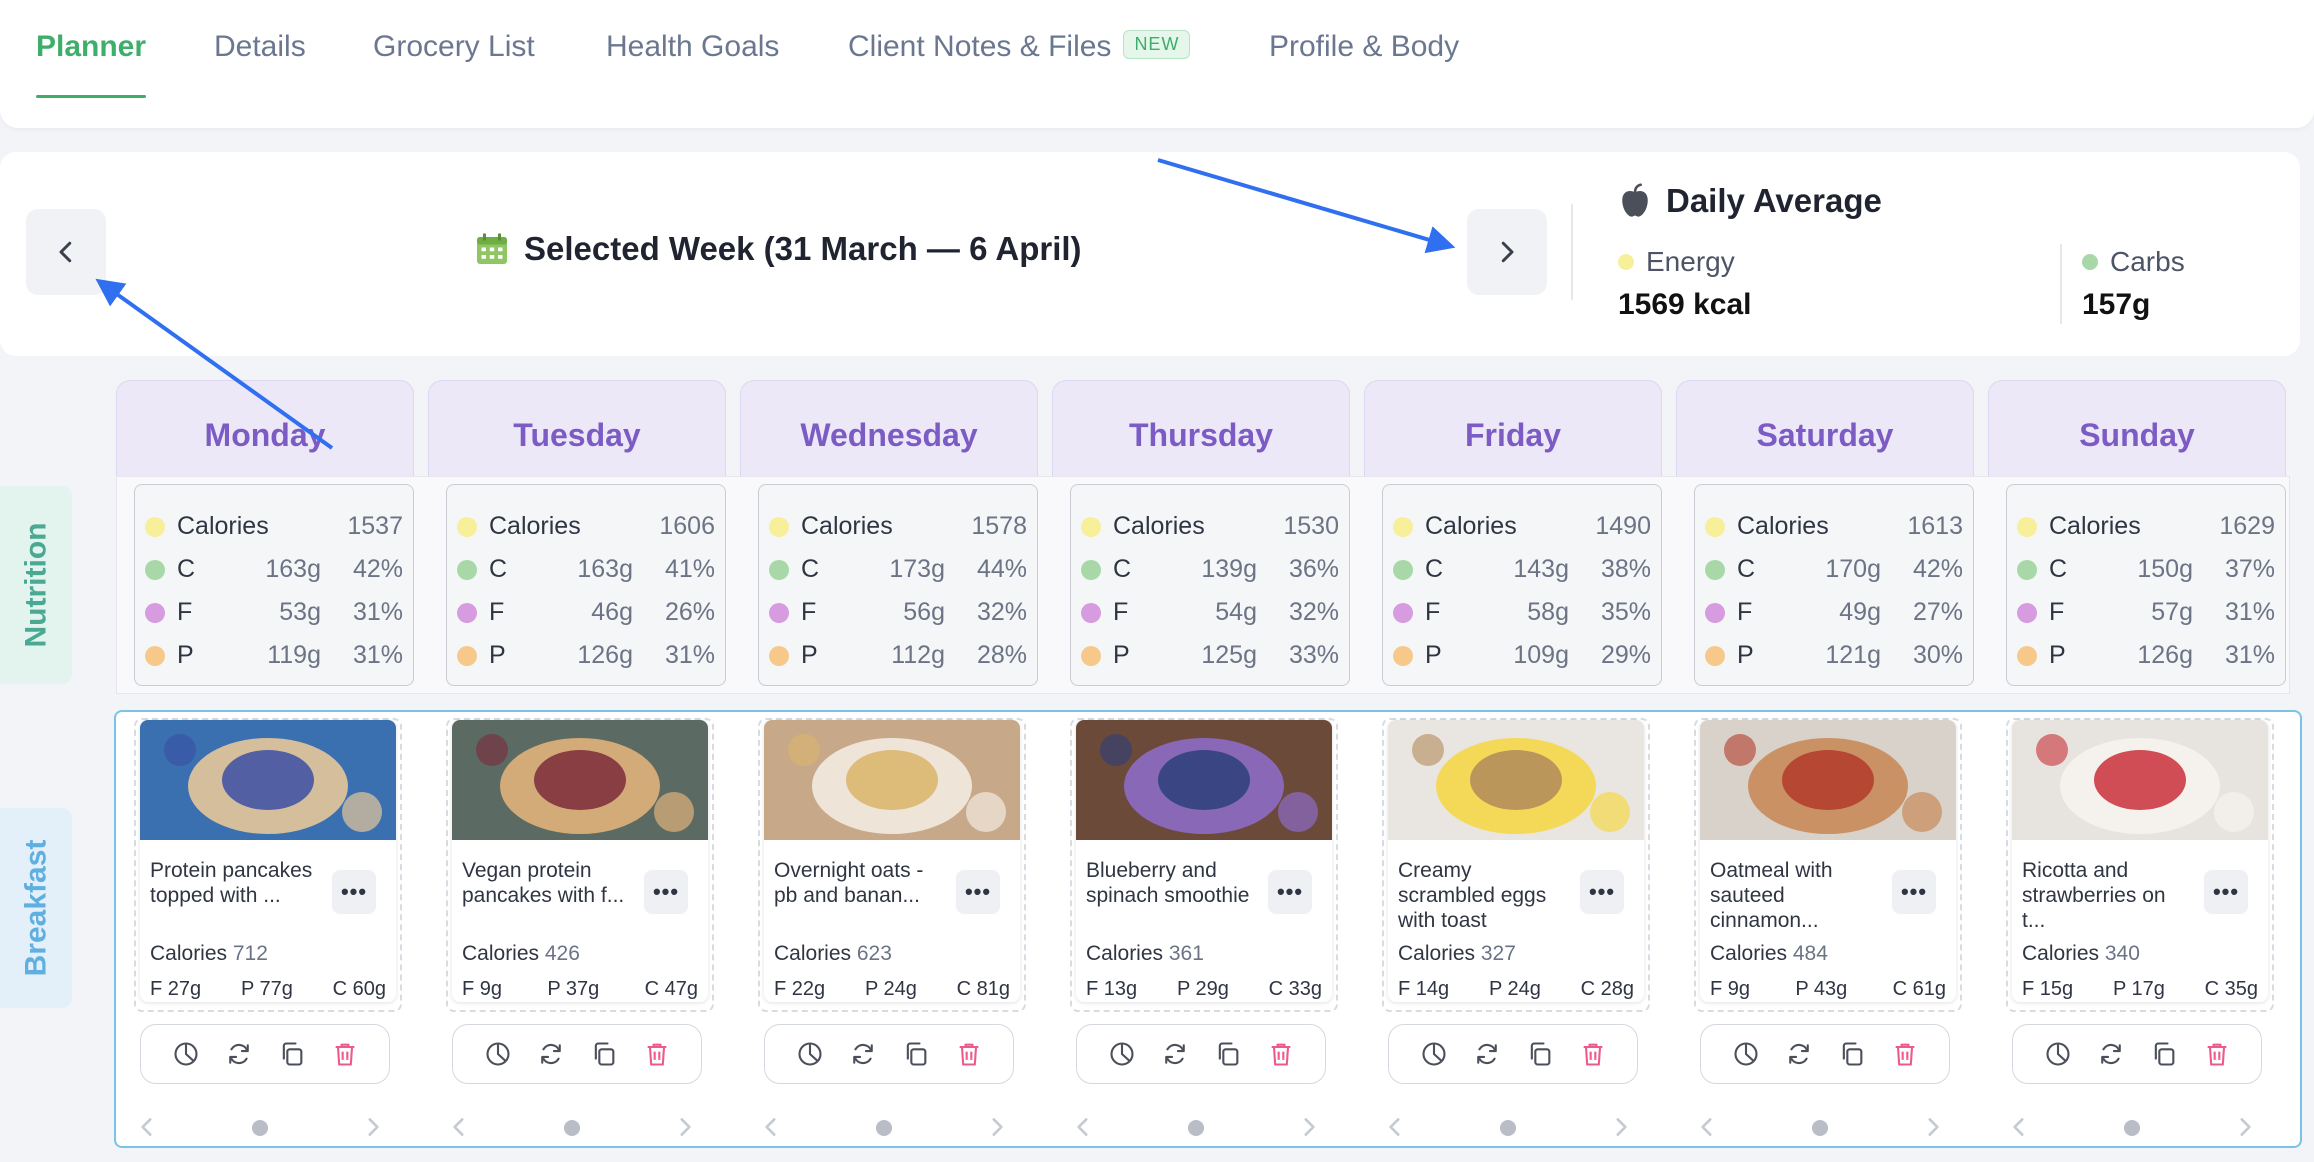  I want to click on meal-title: Creamy scrambled eggs with toast, so click(1472, 895).